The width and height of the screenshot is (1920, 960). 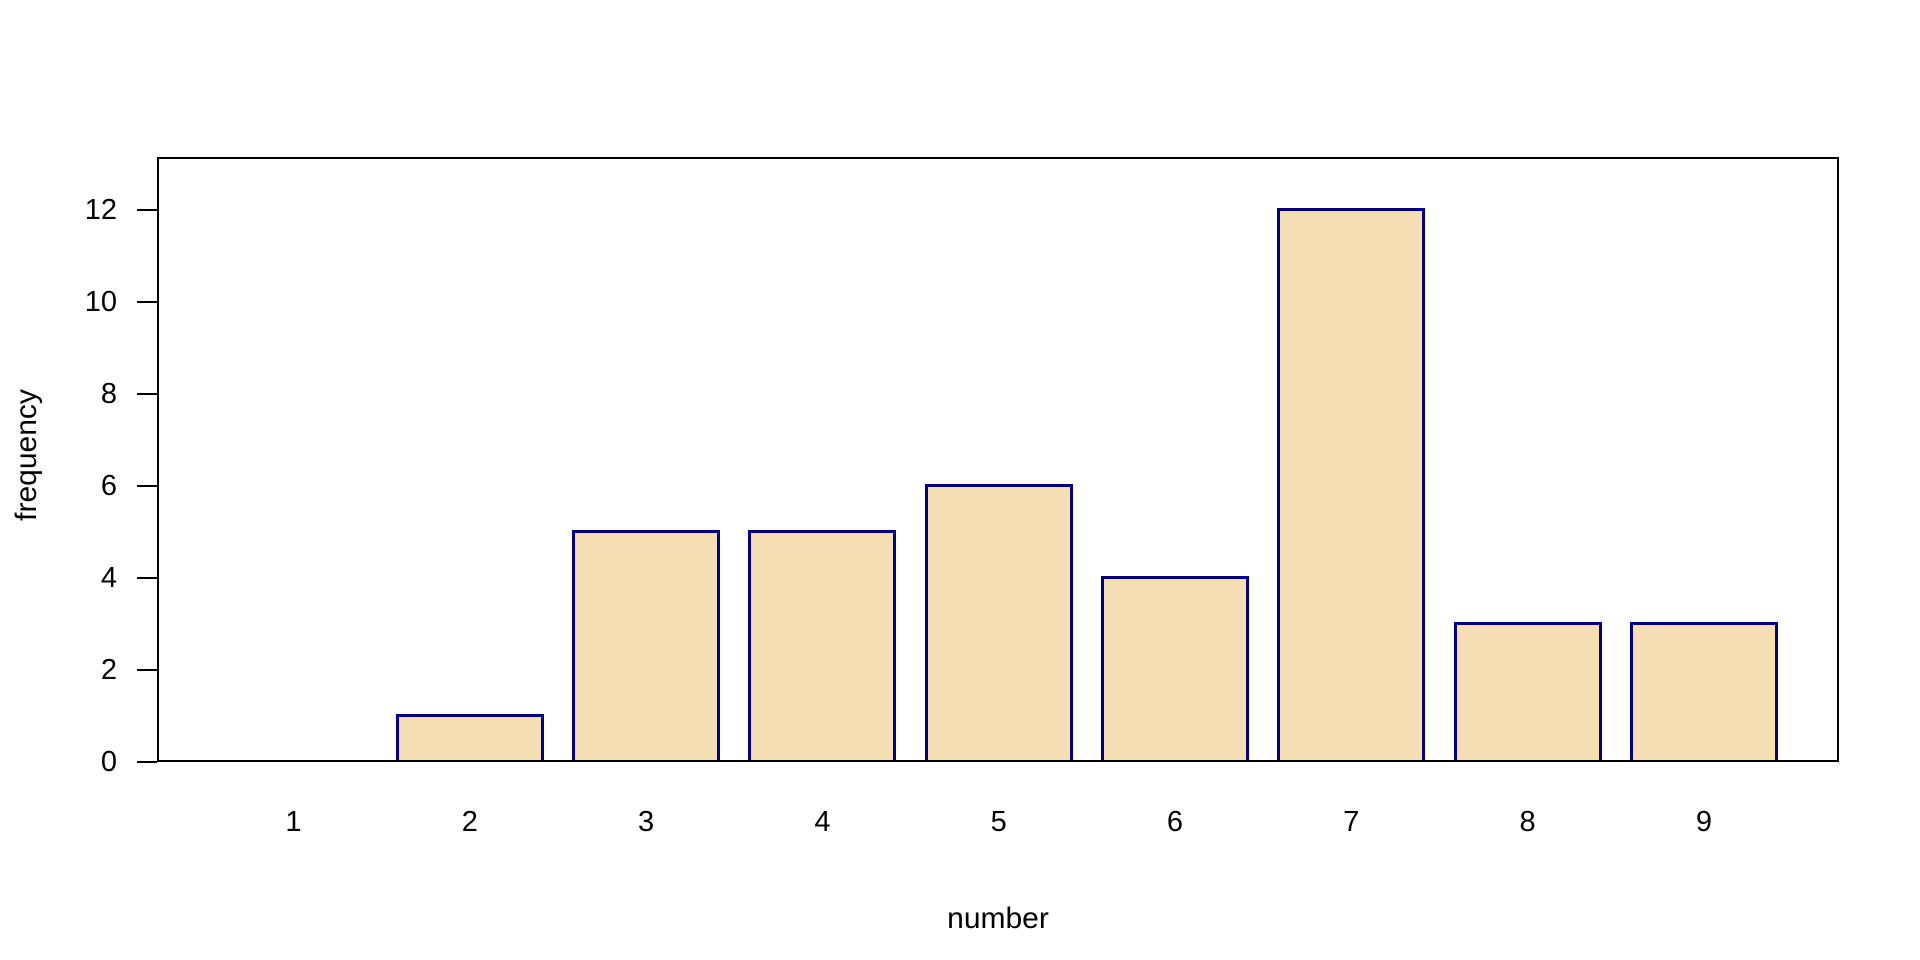 I want to click on x-tick-label: 8, so click(x=1527, y=822).